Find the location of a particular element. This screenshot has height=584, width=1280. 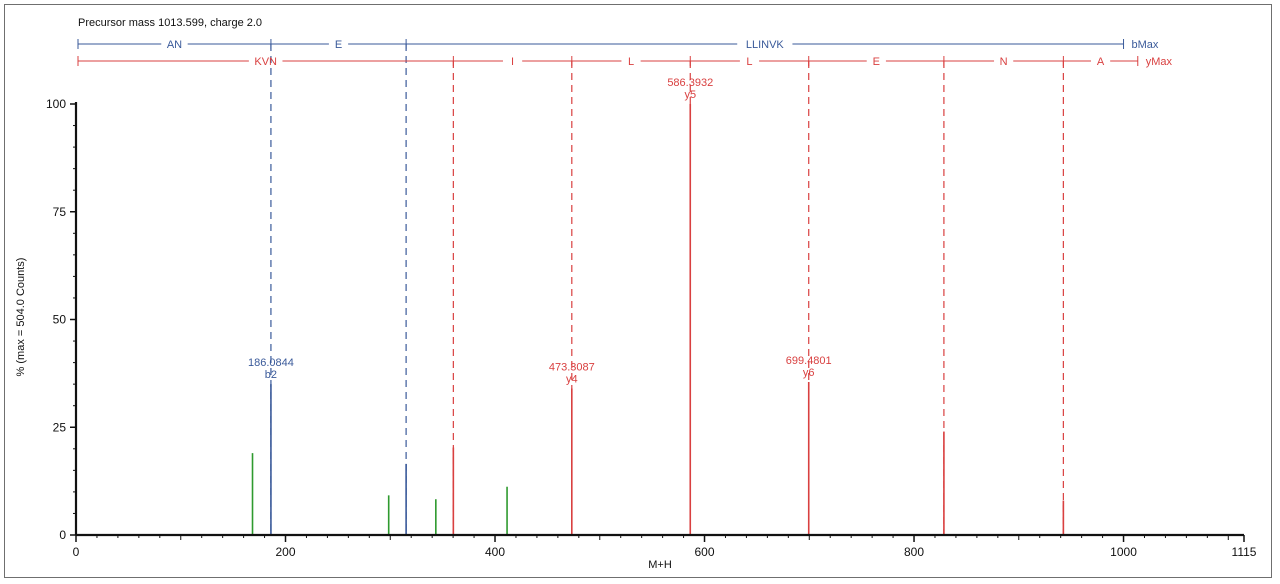

b-ladder-label: E is located at coordinates (338, 45).